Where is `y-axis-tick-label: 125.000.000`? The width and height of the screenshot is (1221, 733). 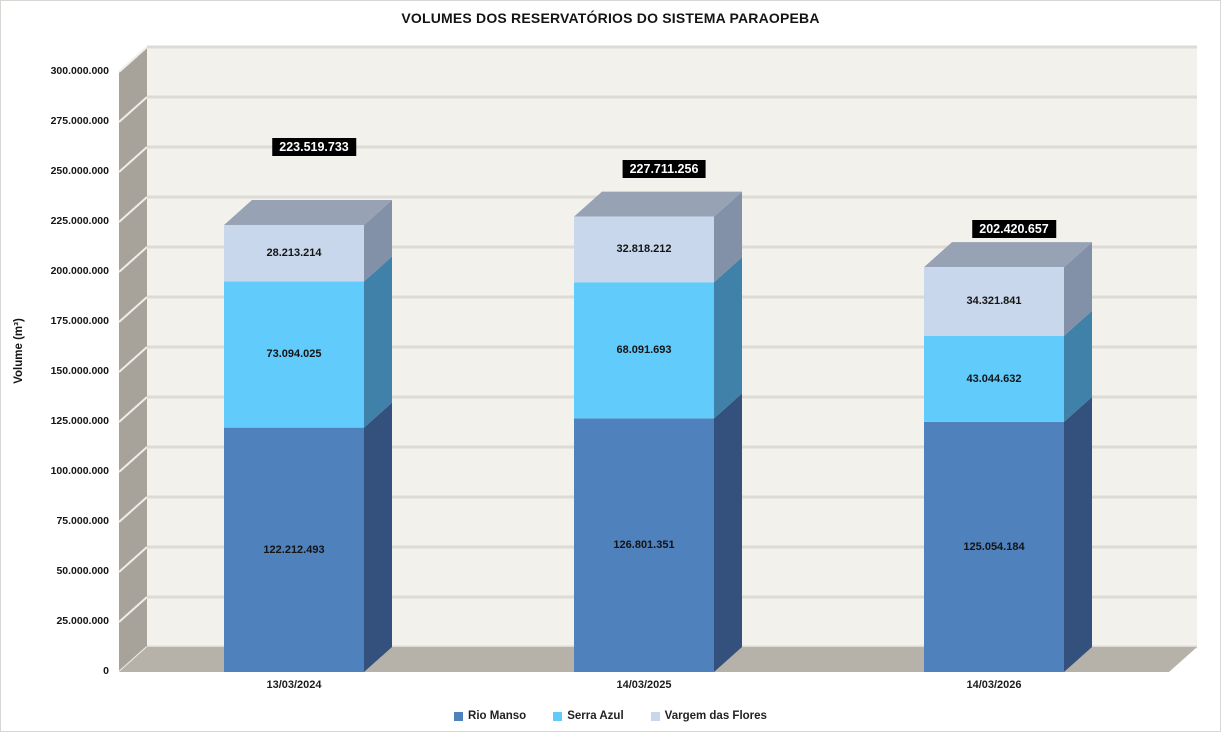
y-axis-tick-label: 125.000.000 is located at coordinates (79, 421).